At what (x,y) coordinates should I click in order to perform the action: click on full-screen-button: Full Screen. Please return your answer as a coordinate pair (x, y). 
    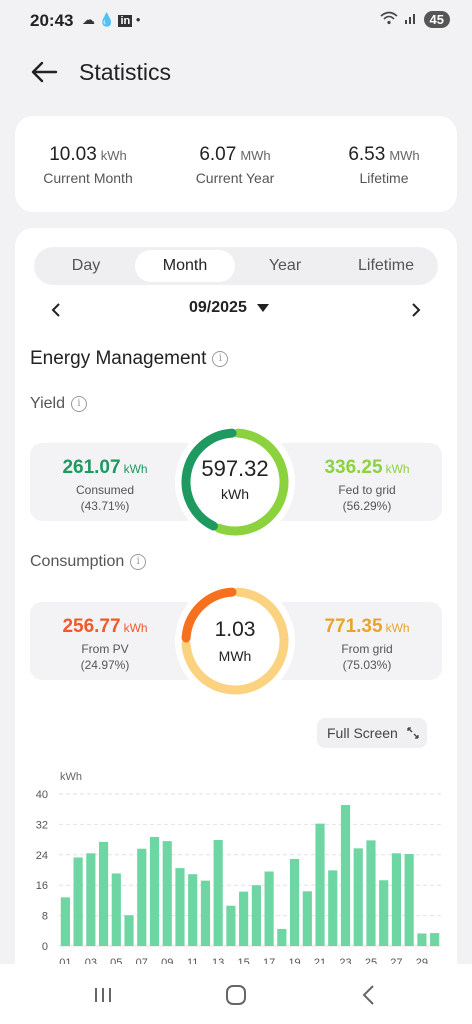
    Looking at the image, I should click on (372, 733).